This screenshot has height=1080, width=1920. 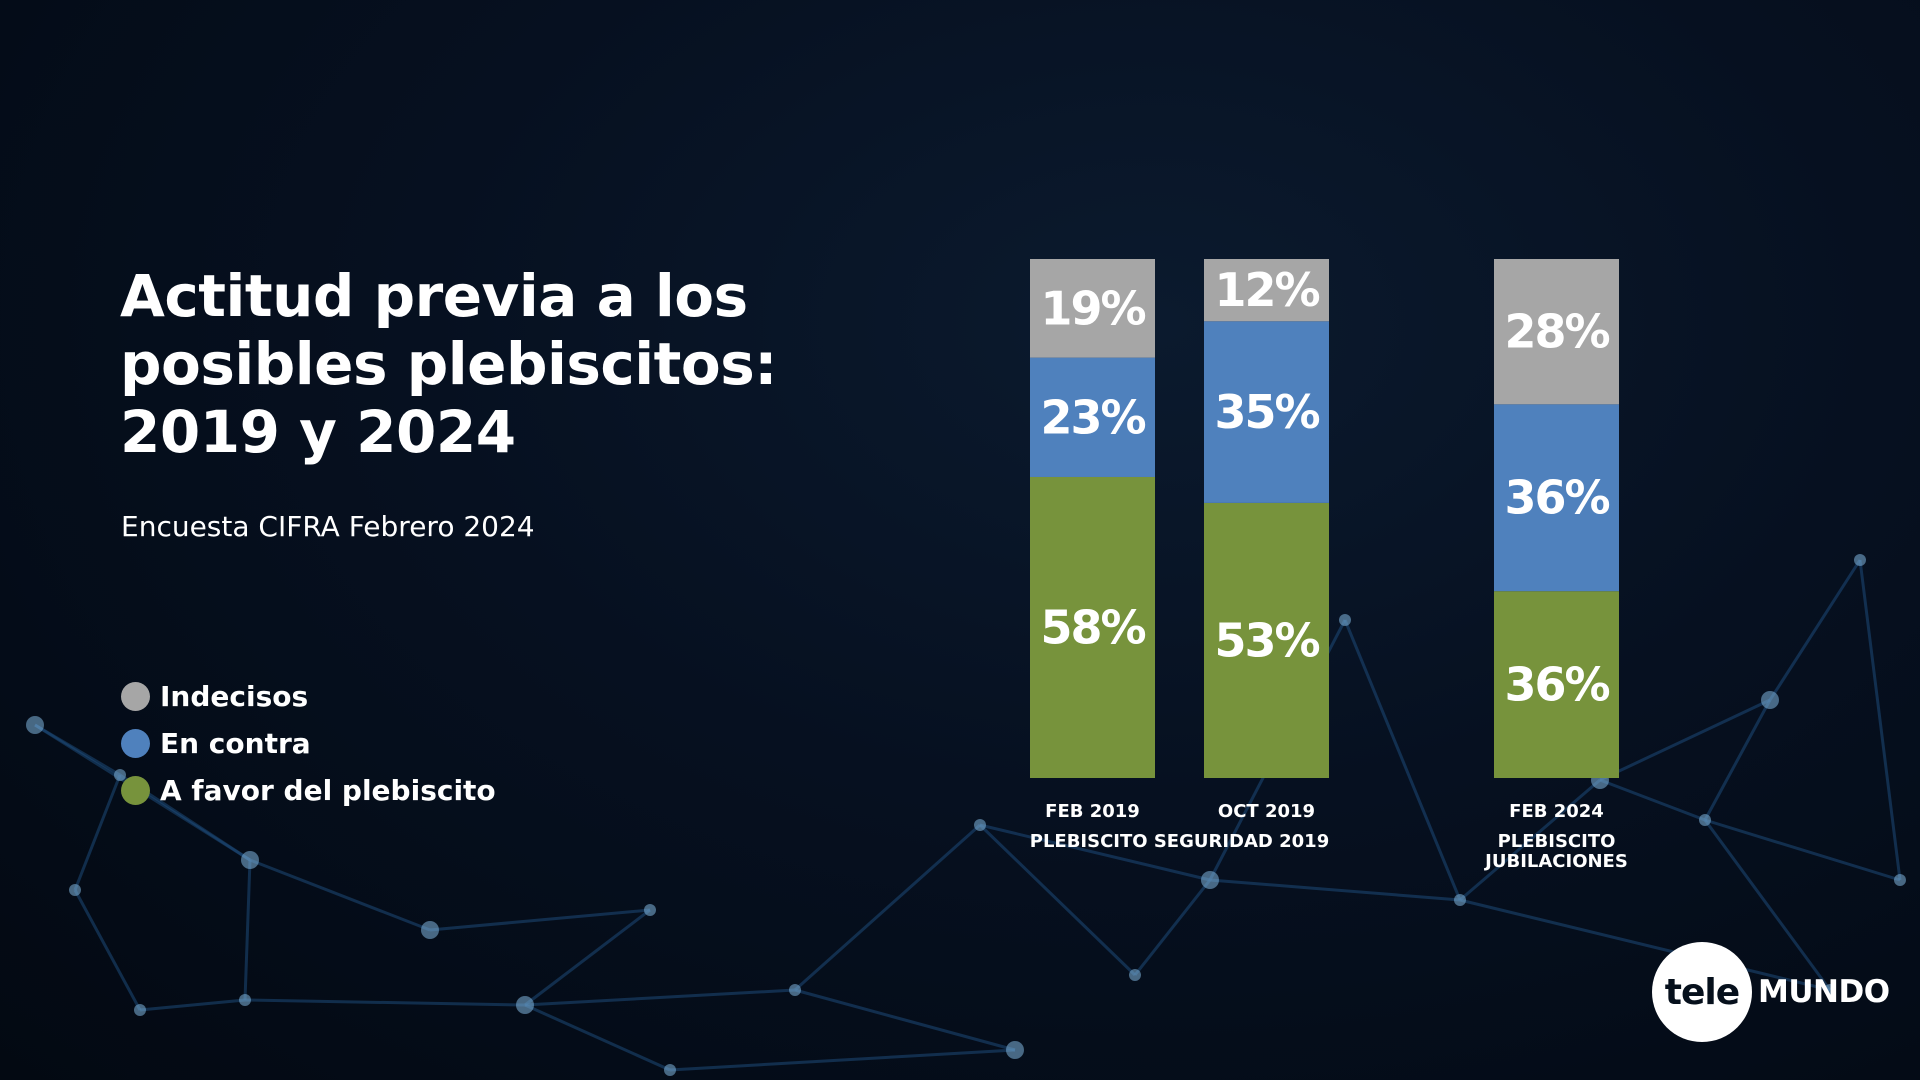 I want to click on legend-swatch-indecisos, so click(x=135, y=696).